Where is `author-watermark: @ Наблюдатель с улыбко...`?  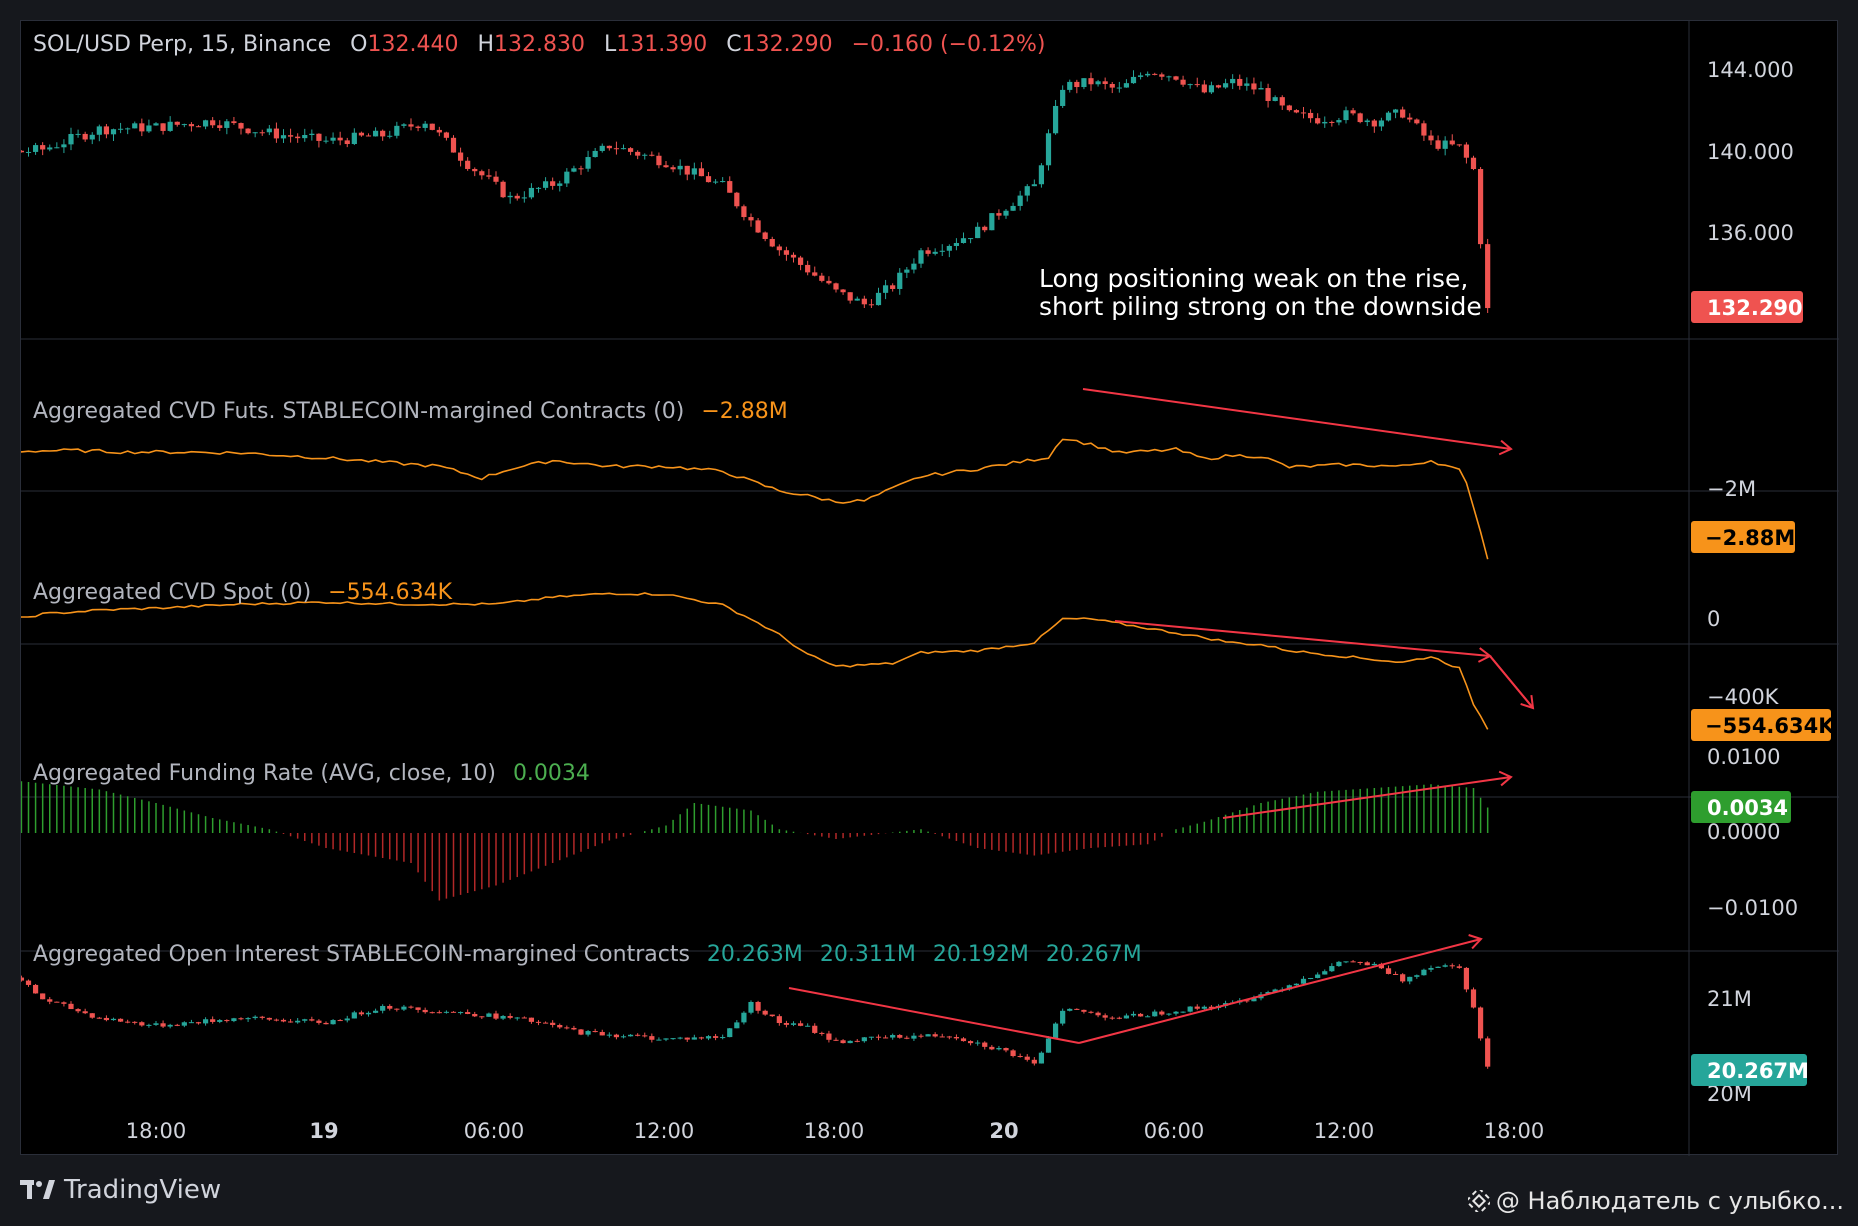
author-watermark: @ Наблюдатель с улыбко... is located at coordinates (1655, 1201).